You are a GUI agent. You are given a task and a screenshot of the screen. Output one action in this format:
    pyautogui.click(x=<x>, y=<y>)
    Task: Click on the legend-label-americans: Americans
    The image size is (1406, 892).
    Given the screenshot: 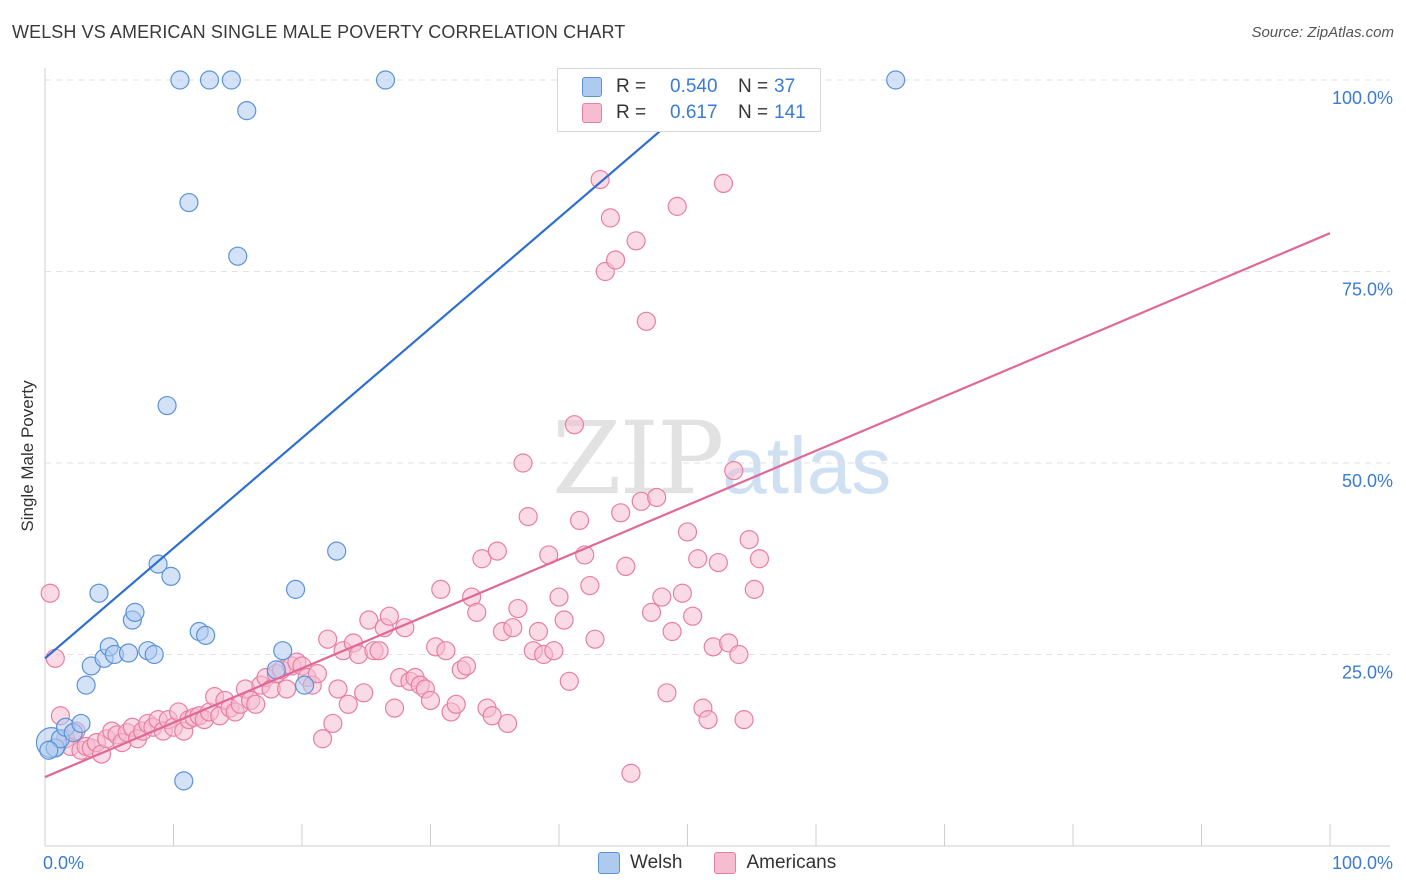 What is the action you would take?
    pyautogui.click(x=791, y=862)
    